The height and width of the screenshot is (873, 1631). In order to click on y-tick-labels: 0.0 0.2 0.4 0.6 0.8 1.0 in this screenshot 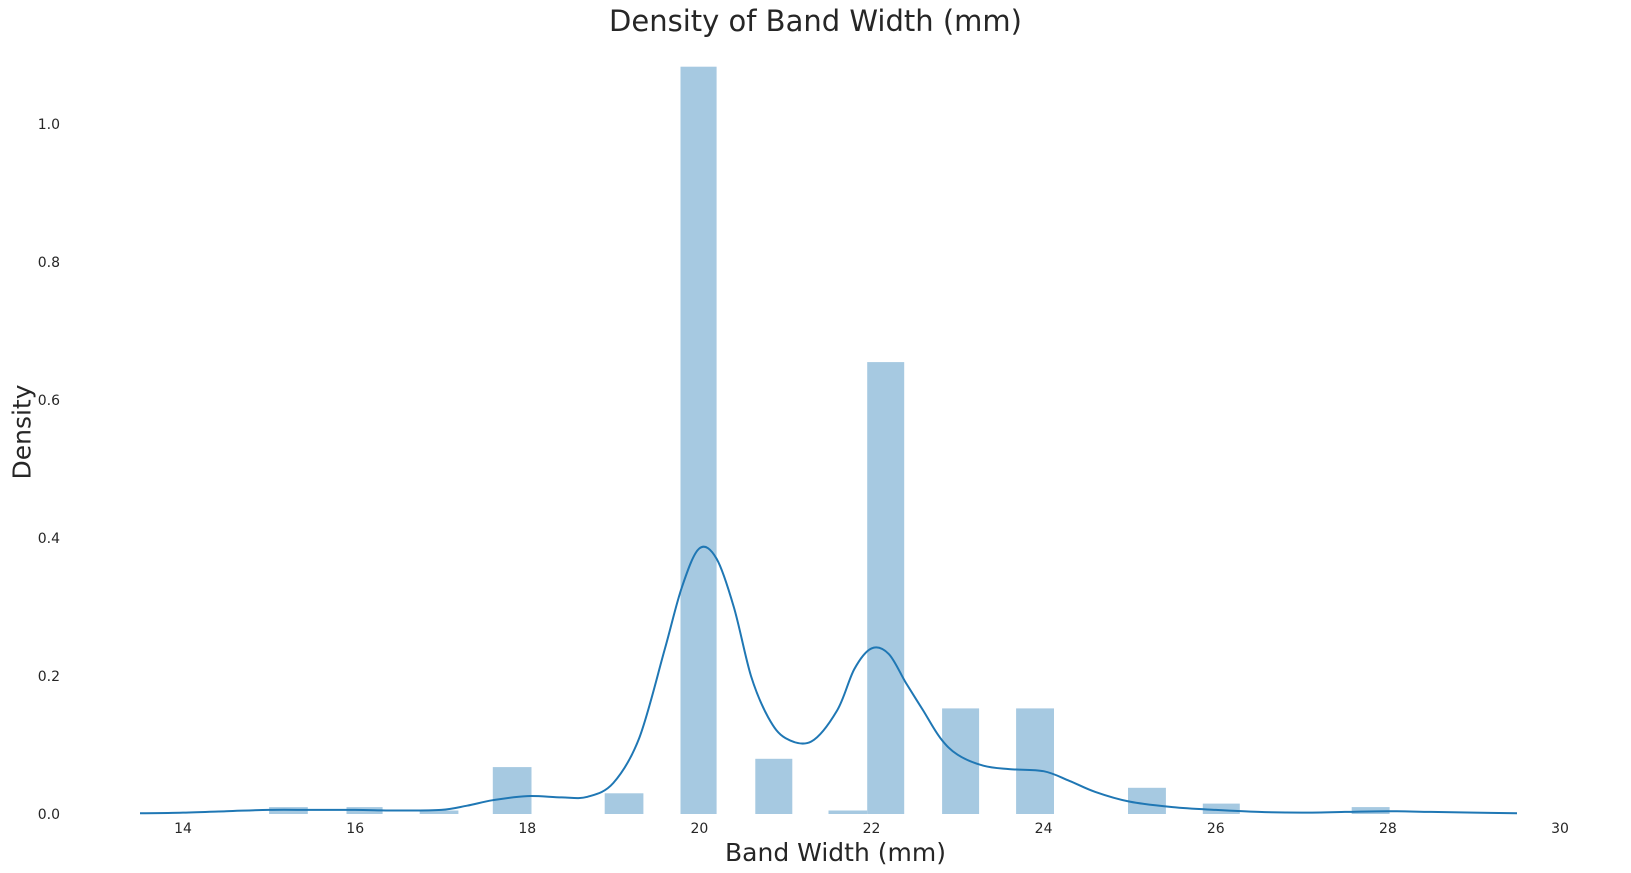, I will do `click(49, 470)`.